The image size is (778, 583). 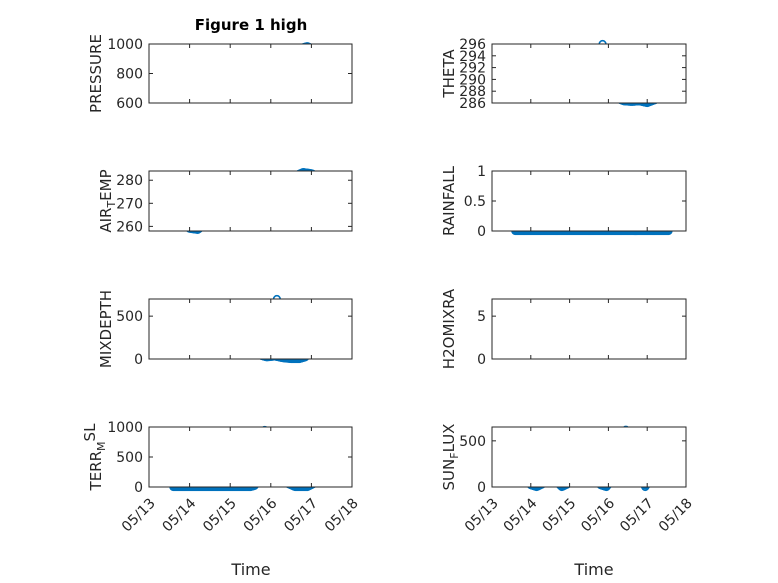 What do you see at coordinates (472, 57) in the screenshot?
I see `y-tick-label: 294` at bounding box center [472, 57].